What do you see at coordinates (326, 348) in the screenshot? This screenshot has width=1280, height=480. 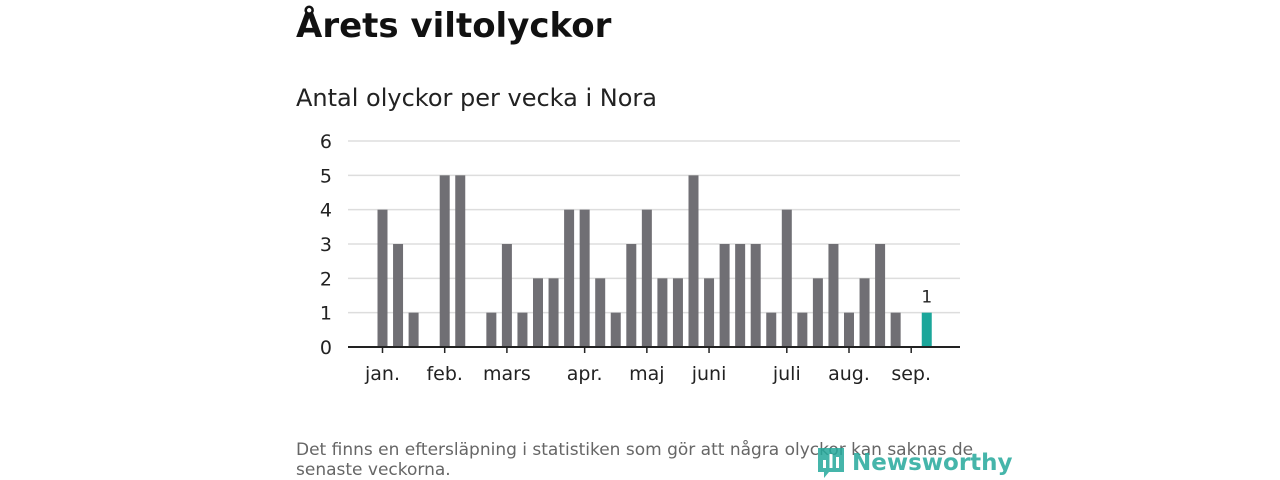 I see `y-tick-label: 0` at bounding box center [326, 348].